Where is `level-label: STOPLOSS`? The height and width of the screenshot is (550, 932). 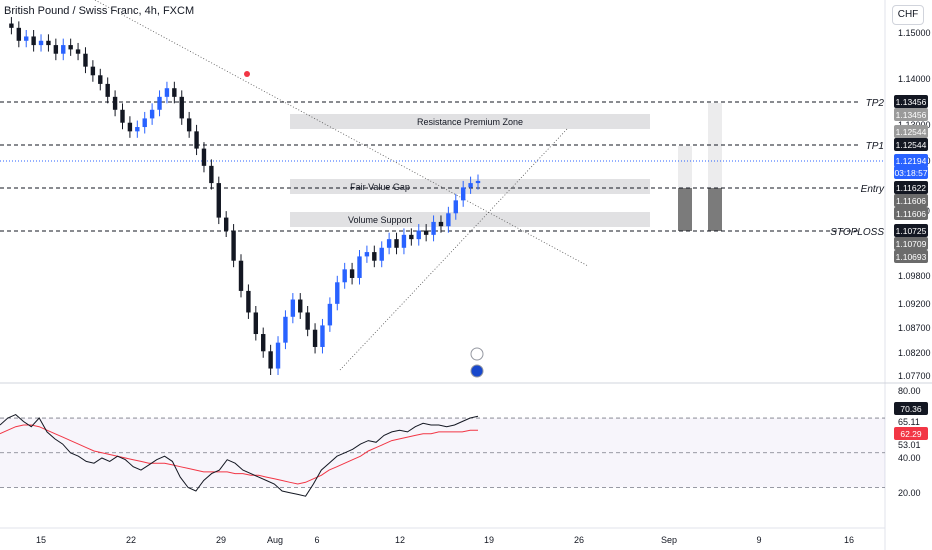 level-label: STOPLOSS is located at coordinates (857, 232).